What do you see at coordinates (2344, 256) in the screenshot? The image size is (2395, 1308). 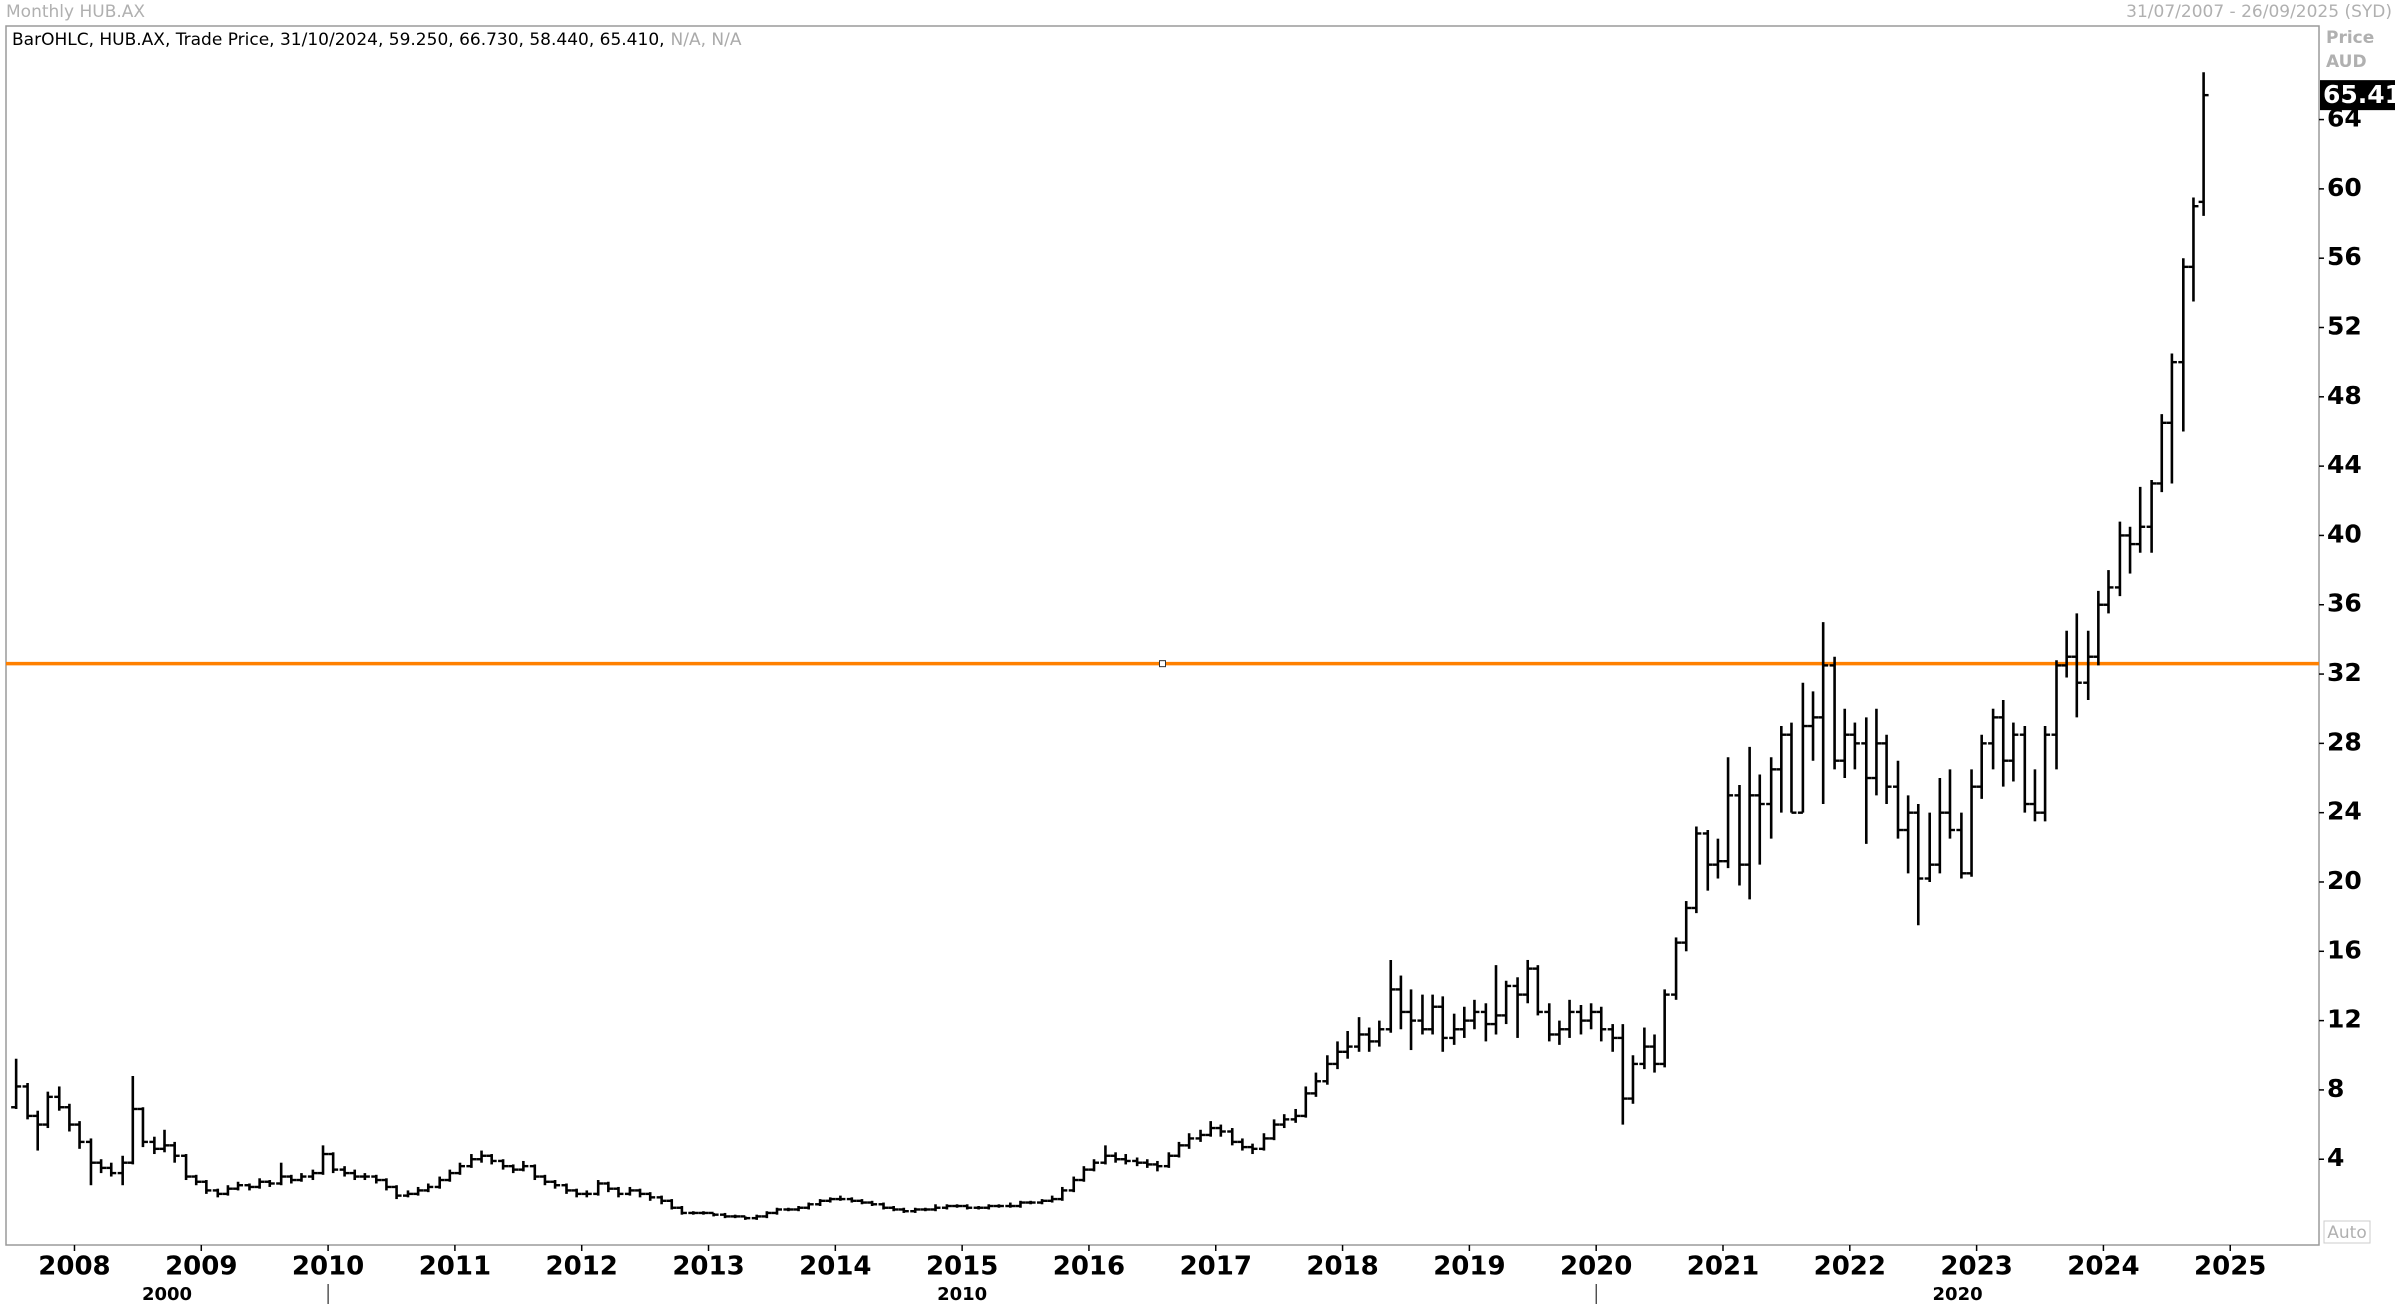 I see `y-tick-label: 56` at bounding box center [2344, 256].